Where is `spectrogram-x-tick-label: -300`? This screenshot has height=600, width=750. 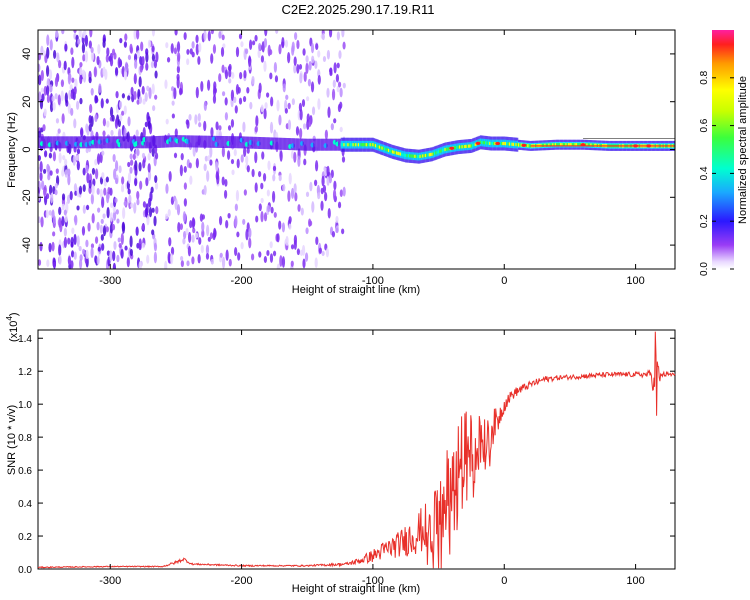
spectrogram-x-tick-label: -300 is located at coordinates (110, 281).